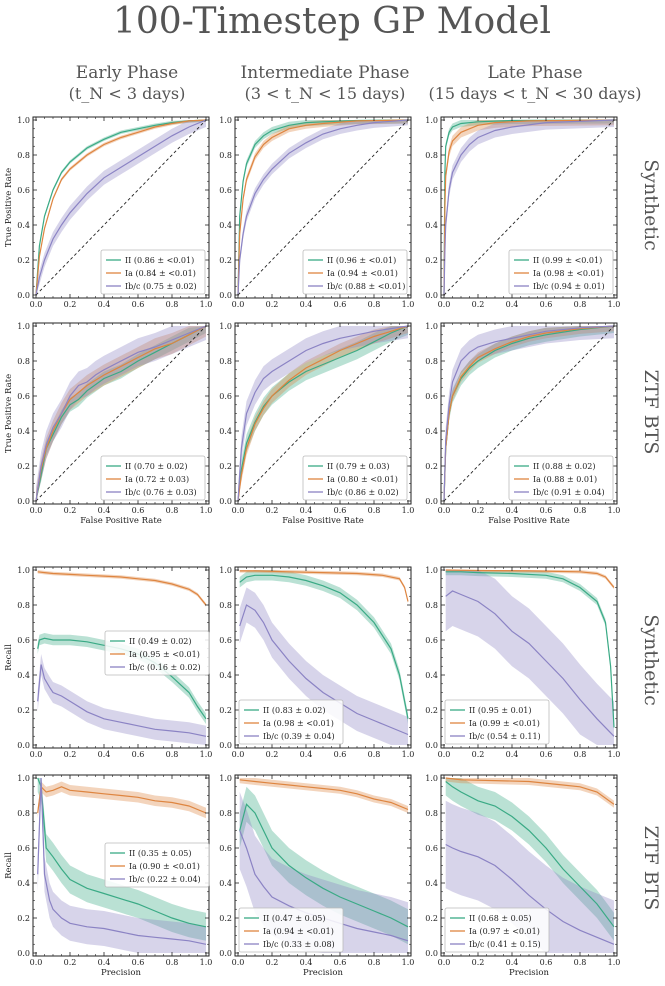 The height and width of the screenshot is (986, 665). I want to click on series-line-ia-c1, so click(323, 207).